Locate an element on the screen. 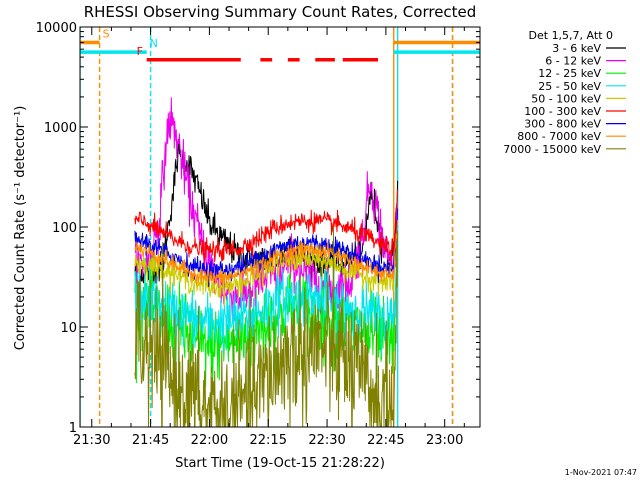 This screenshot has width=640, height=480. y-tick-label-1: 10 is located at coordinates (68, 328).